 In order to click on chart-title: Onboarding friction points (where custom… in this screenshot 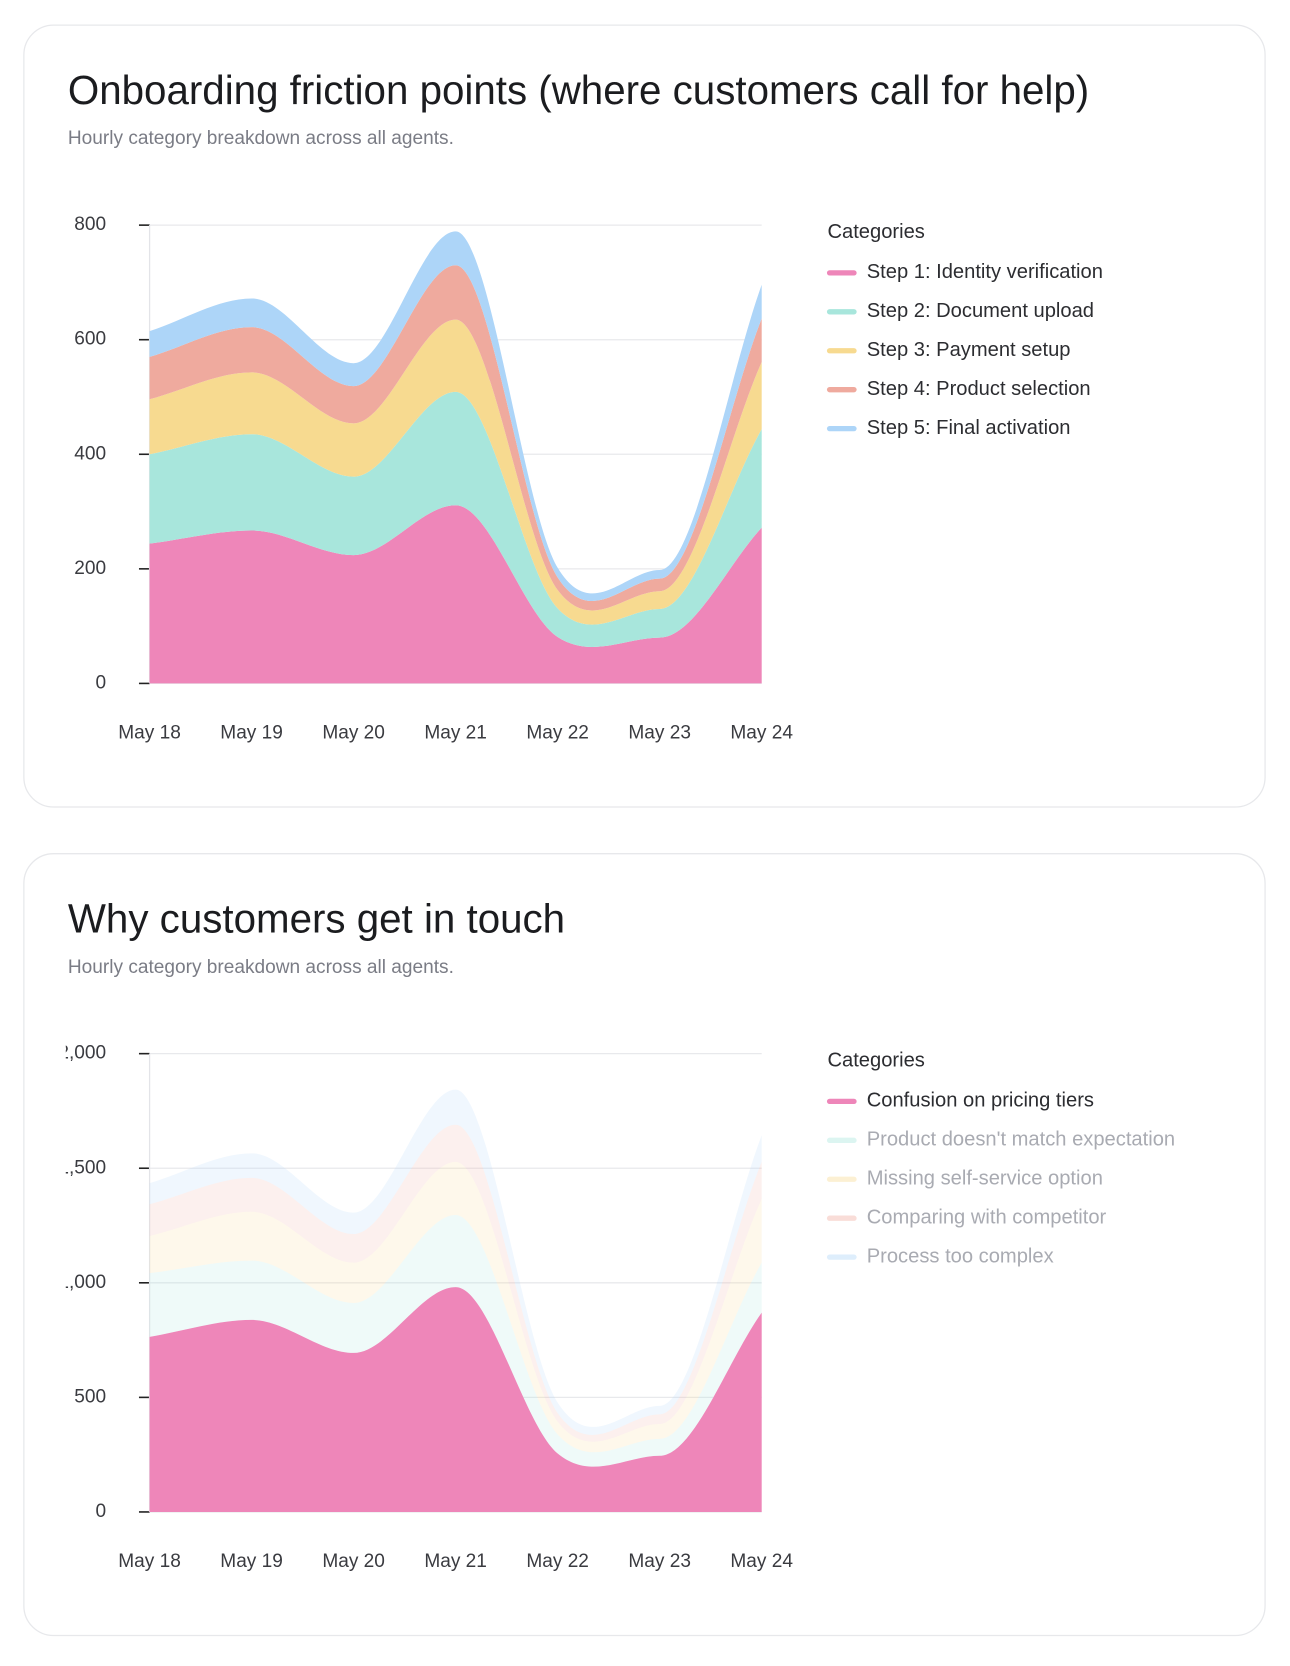, I will do `click(578, 90)`.